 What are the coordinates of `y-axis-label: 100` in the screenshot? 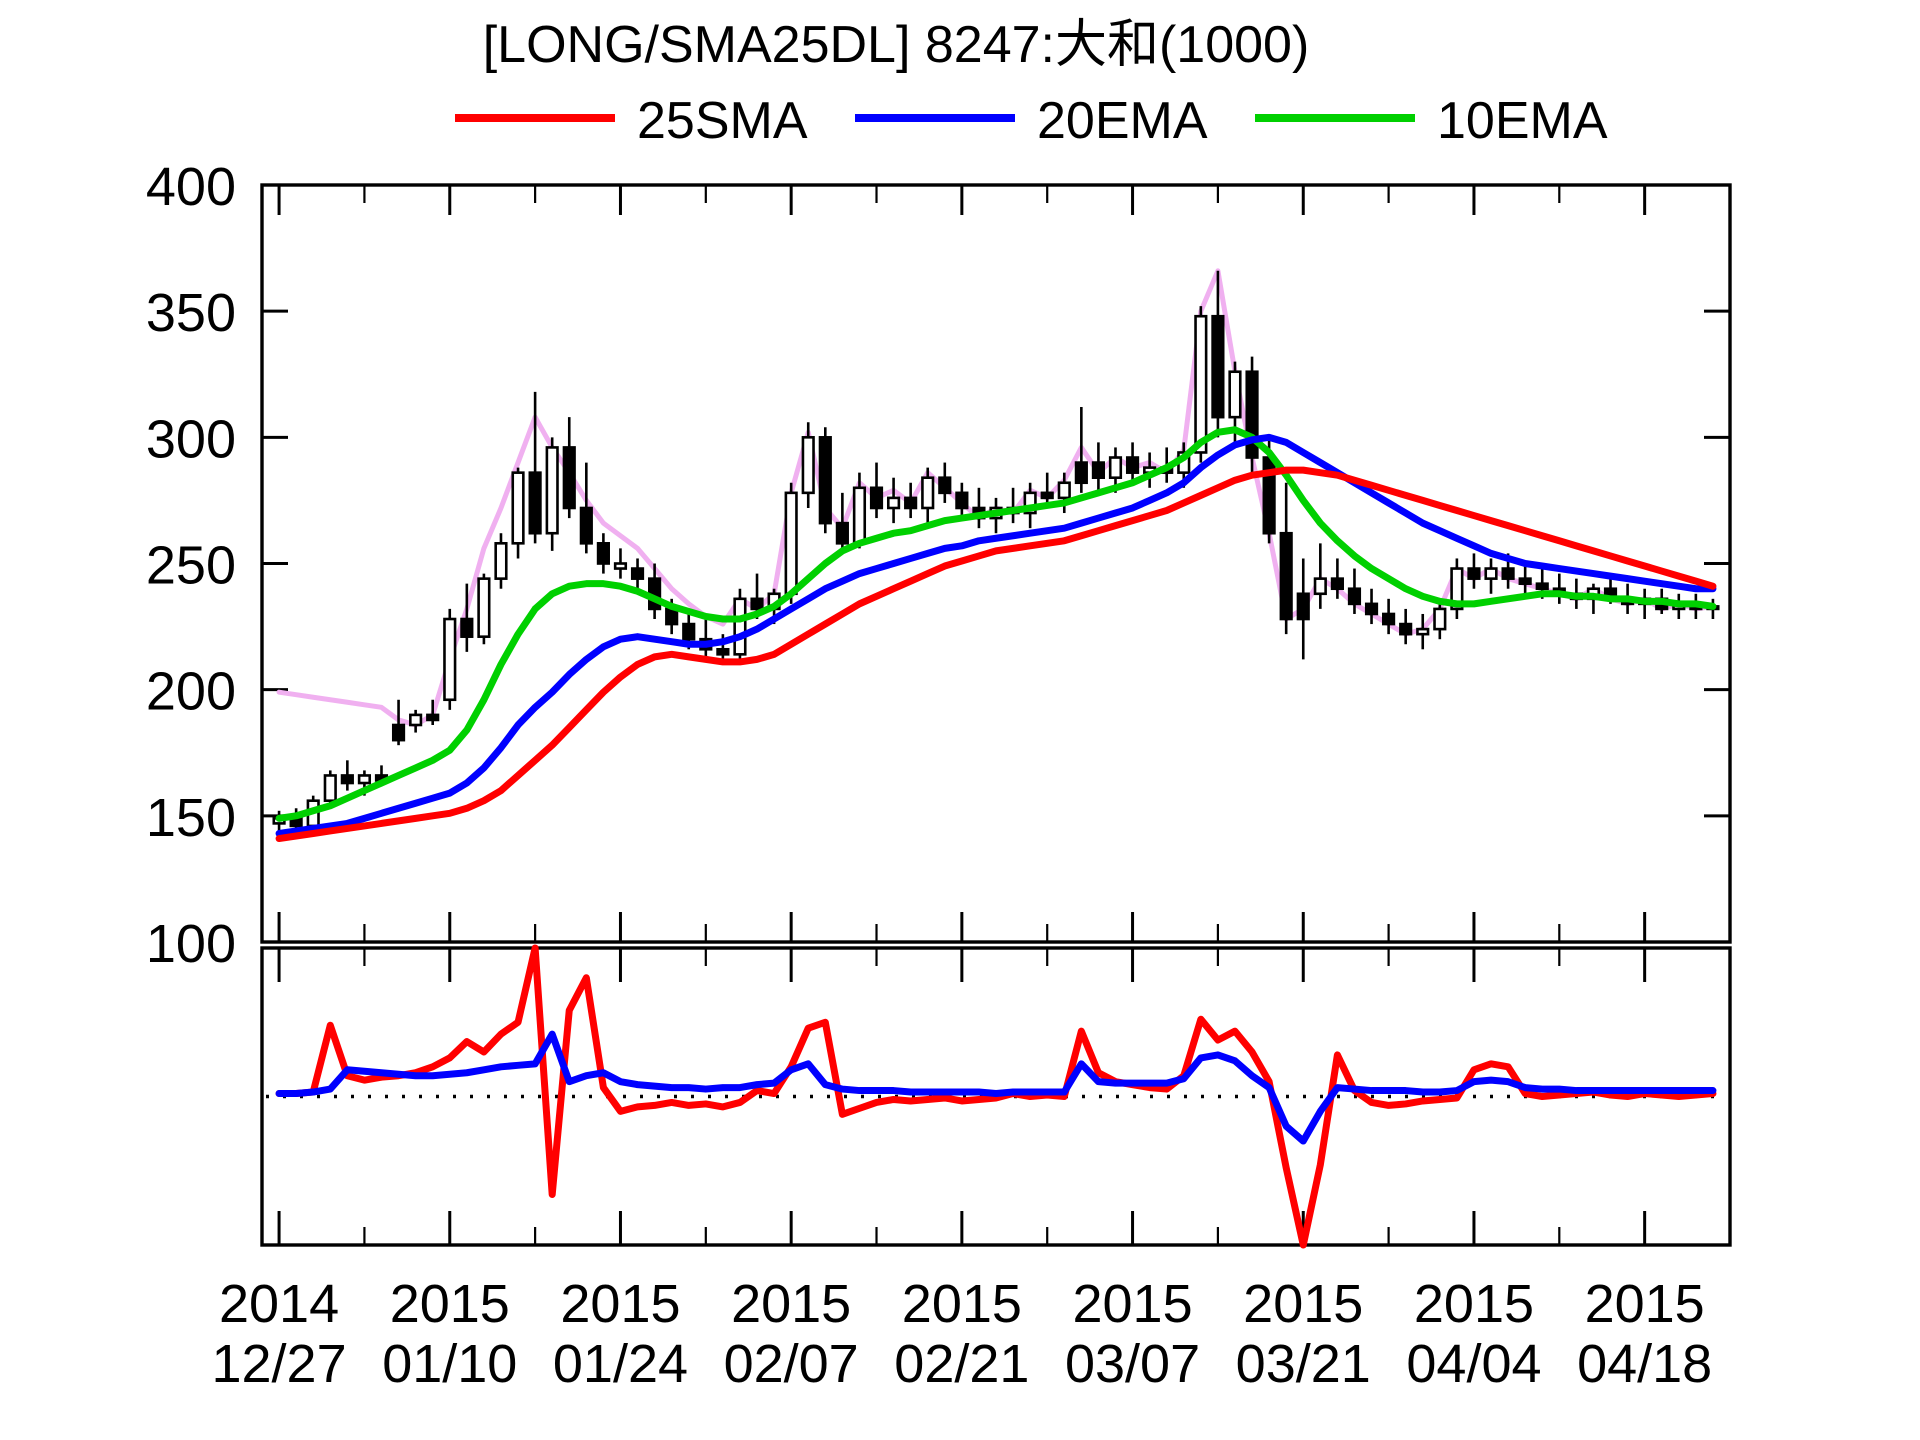 It's located at (191, 944).